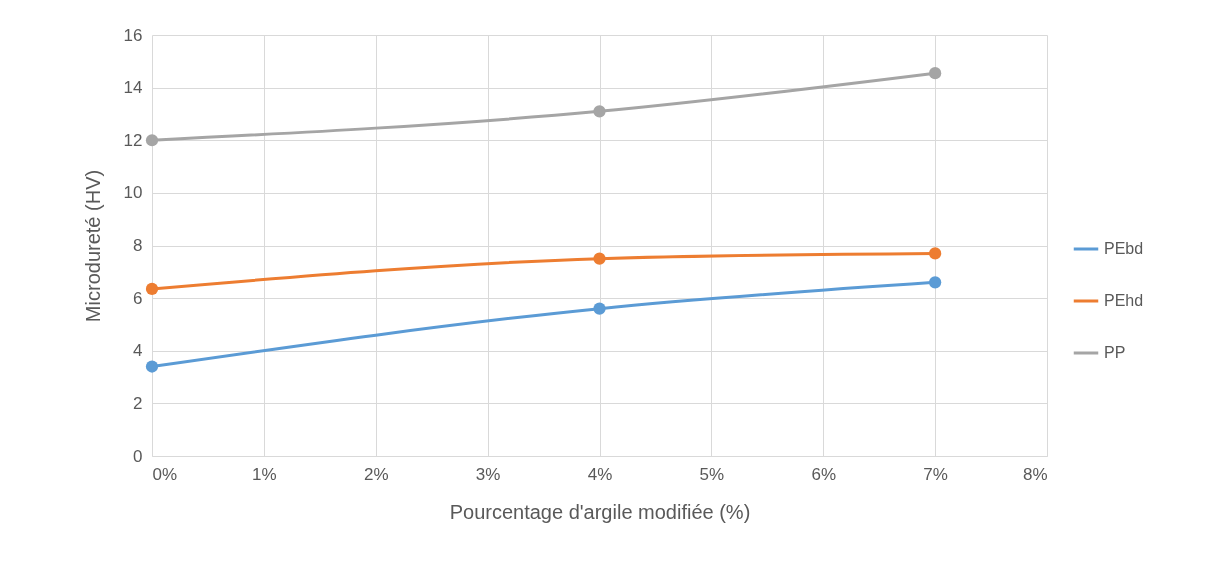  What do you see at coordinates (138, 351) in the screenshot?
I see `y-tick-label: 4` at bounding box center [138, 351].